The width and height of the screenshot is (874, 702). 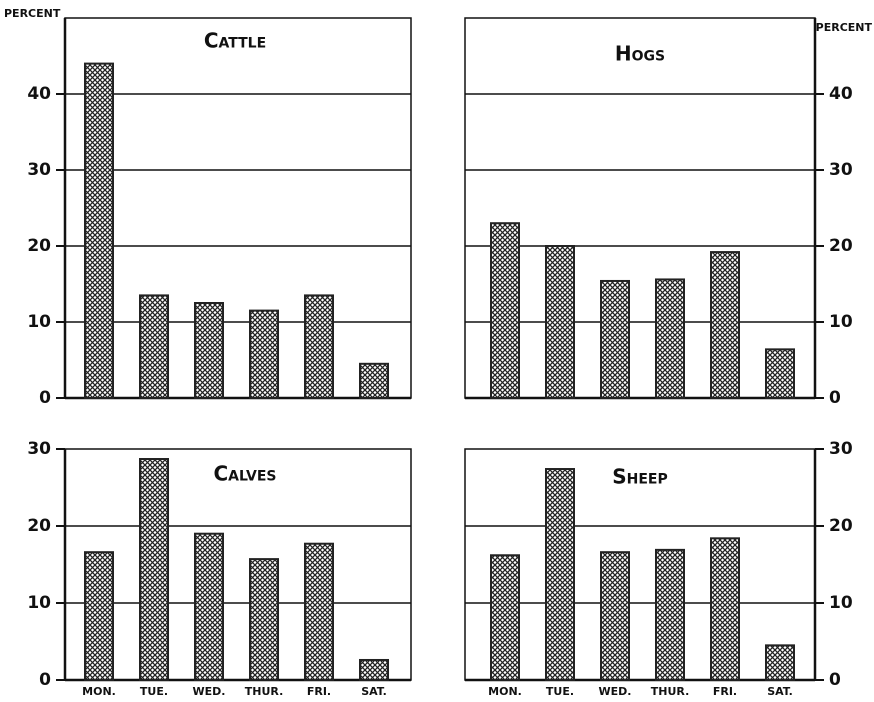 I want to click on panel-title: Cattle, so click(x=235, y=41).